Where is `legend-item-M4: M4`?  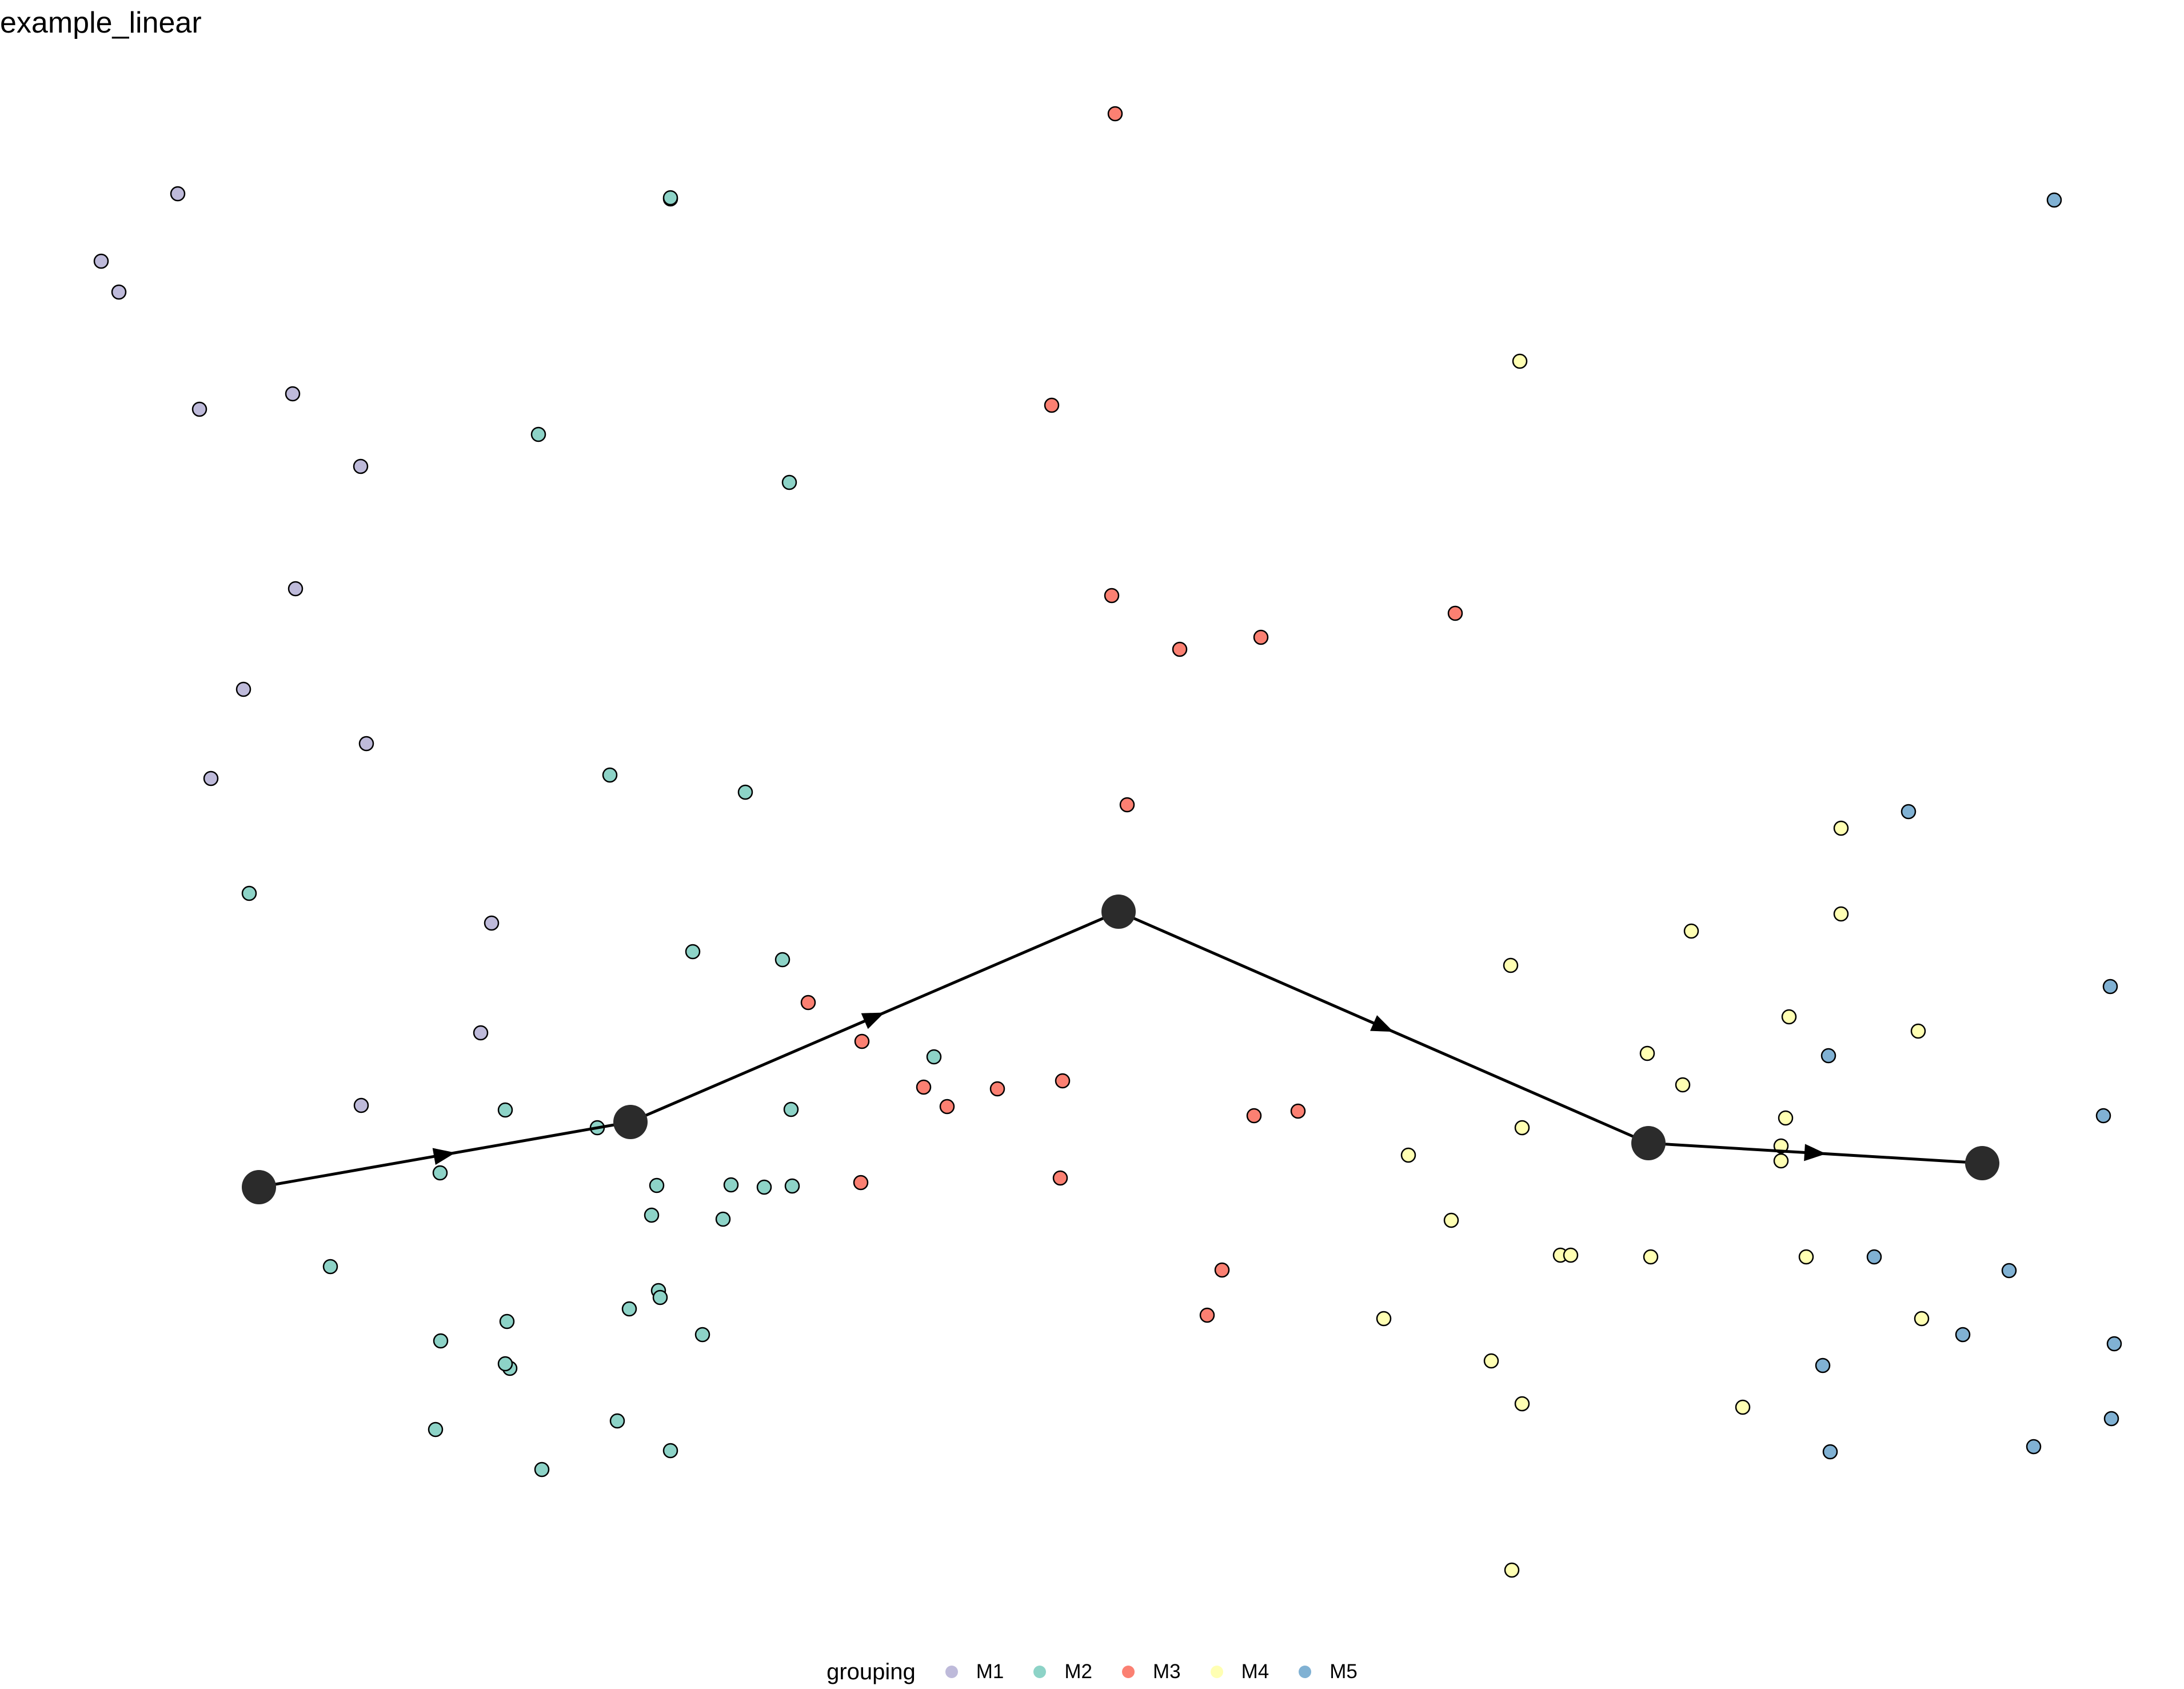 legend-item-M4: M4 is located at coordinates (1239, 1671).